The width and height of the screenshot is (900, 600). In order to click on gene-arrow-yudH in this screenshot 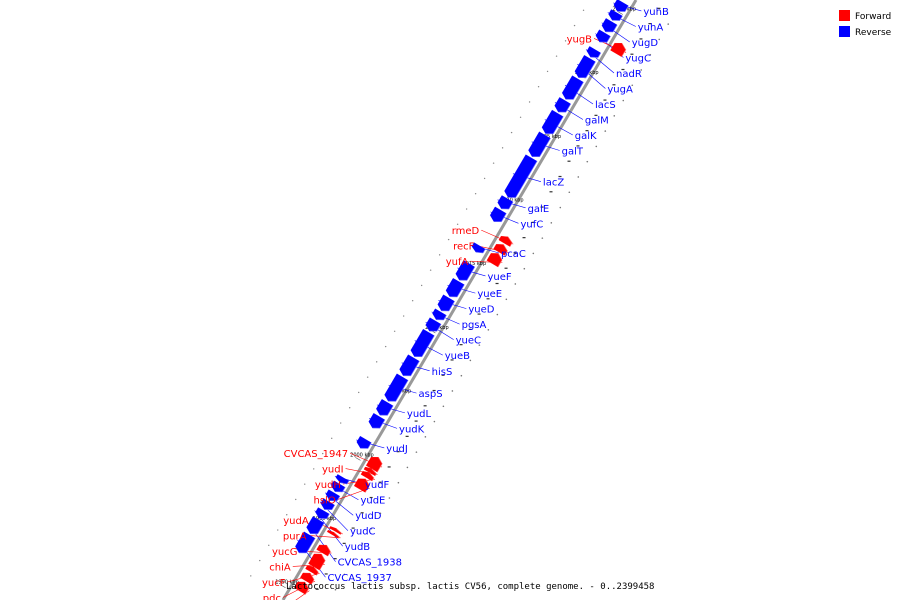, I will do `click(367, 476)`.